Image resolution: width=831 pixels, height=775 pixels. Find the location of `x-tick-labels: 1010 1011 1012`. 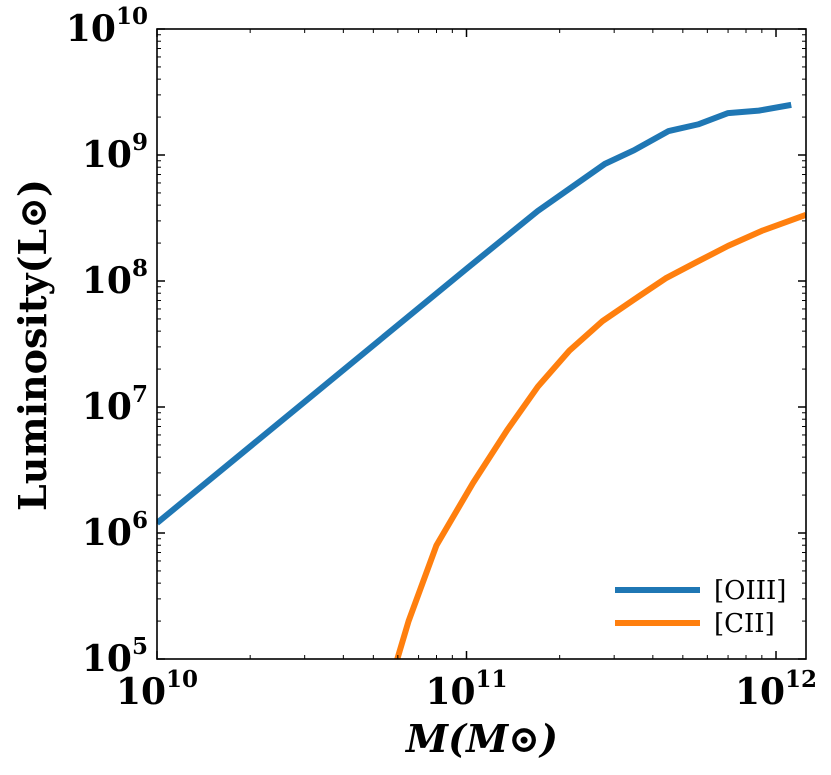

x-tick-labels: 1010 1011 1012 is located at coordinates (466, 689).